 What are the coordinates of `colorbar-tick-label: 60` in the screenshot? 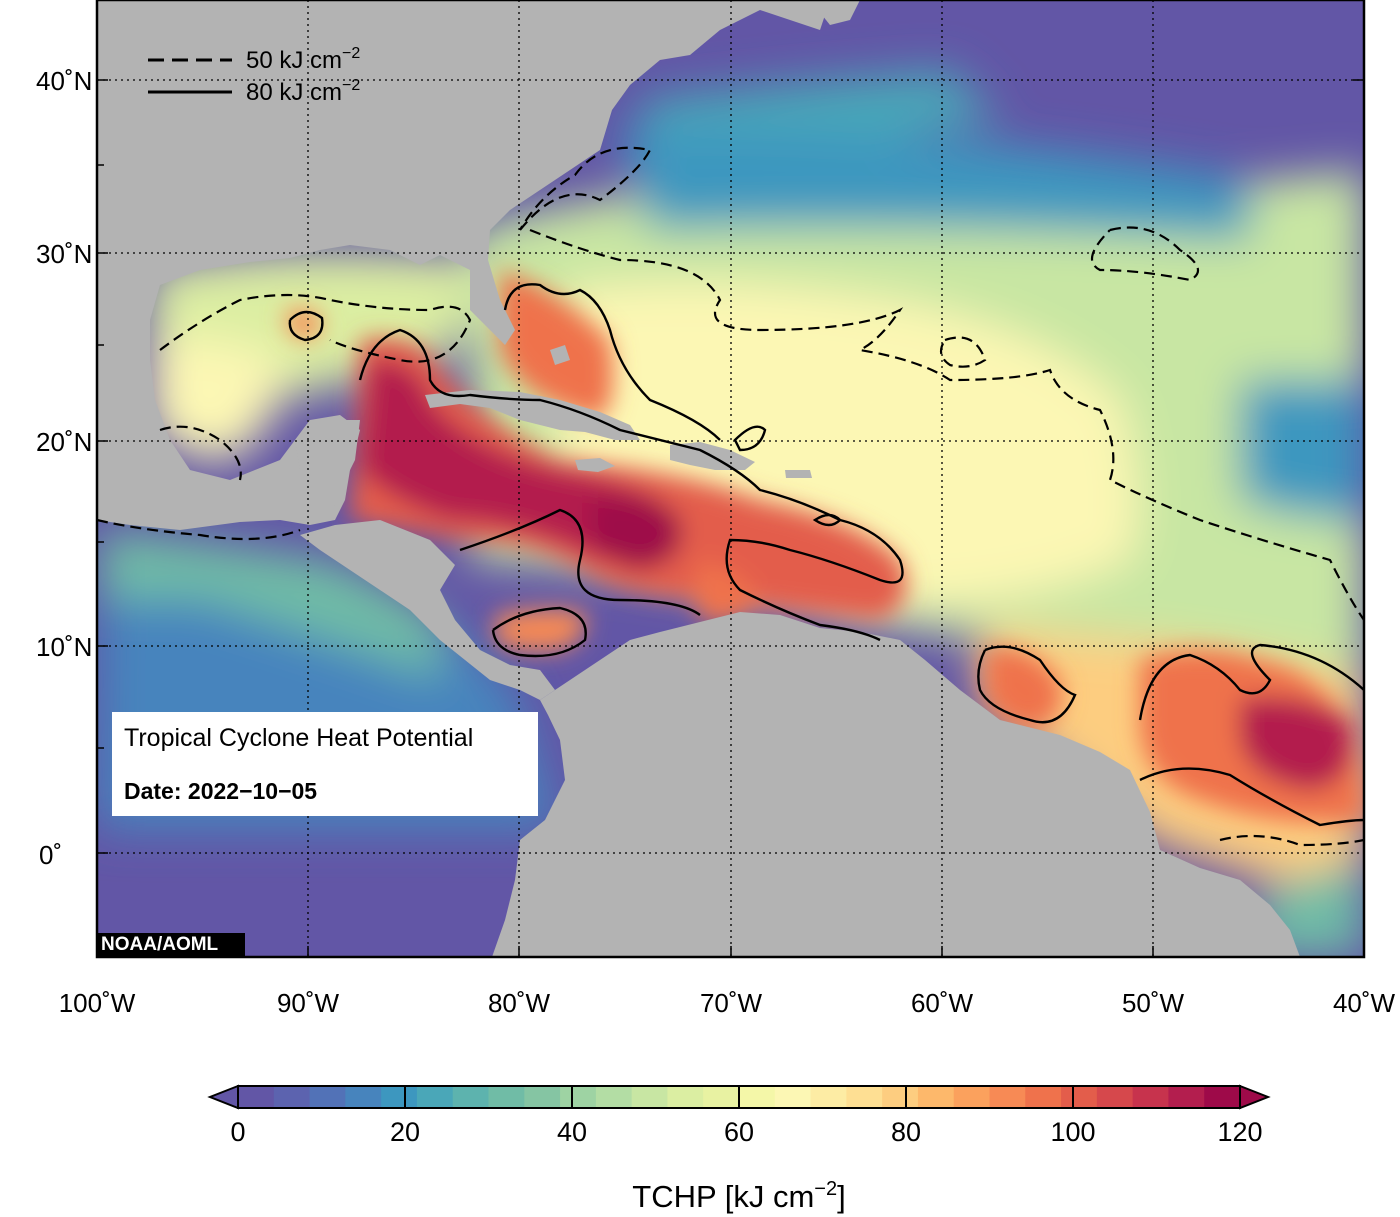 It's located at (739, 1132).